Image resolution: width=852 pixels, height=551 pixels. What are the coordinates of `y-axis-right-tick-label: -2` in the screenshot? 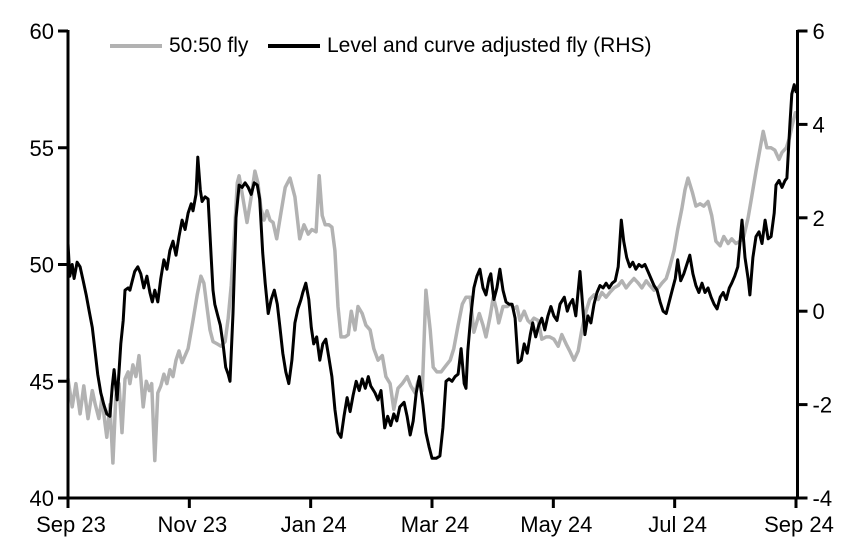 It's located at (823, 405).